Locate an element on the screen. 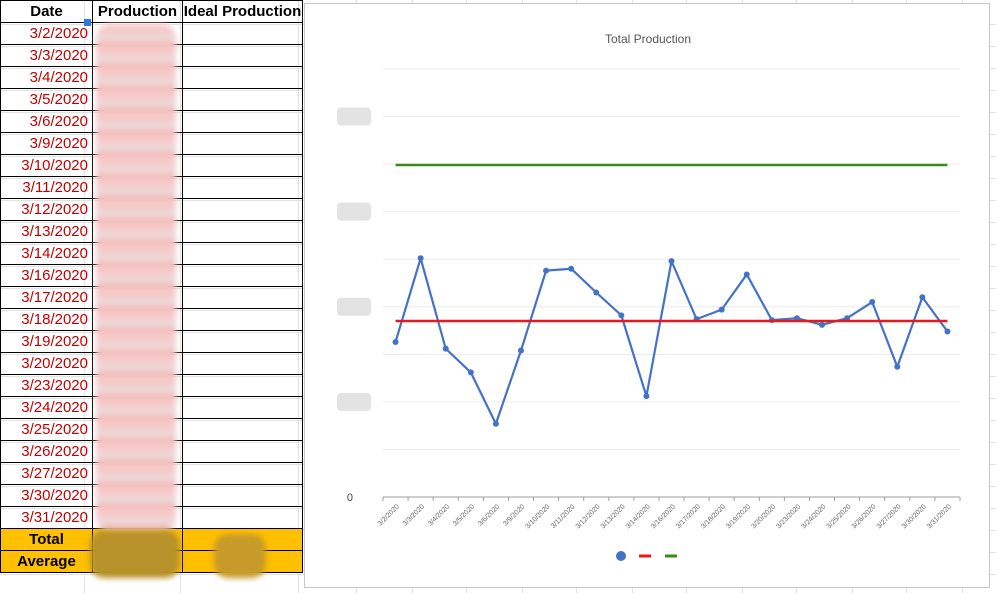 This screenshot has height=593, width=996. selection-handle is located at coordinates (87, 22).